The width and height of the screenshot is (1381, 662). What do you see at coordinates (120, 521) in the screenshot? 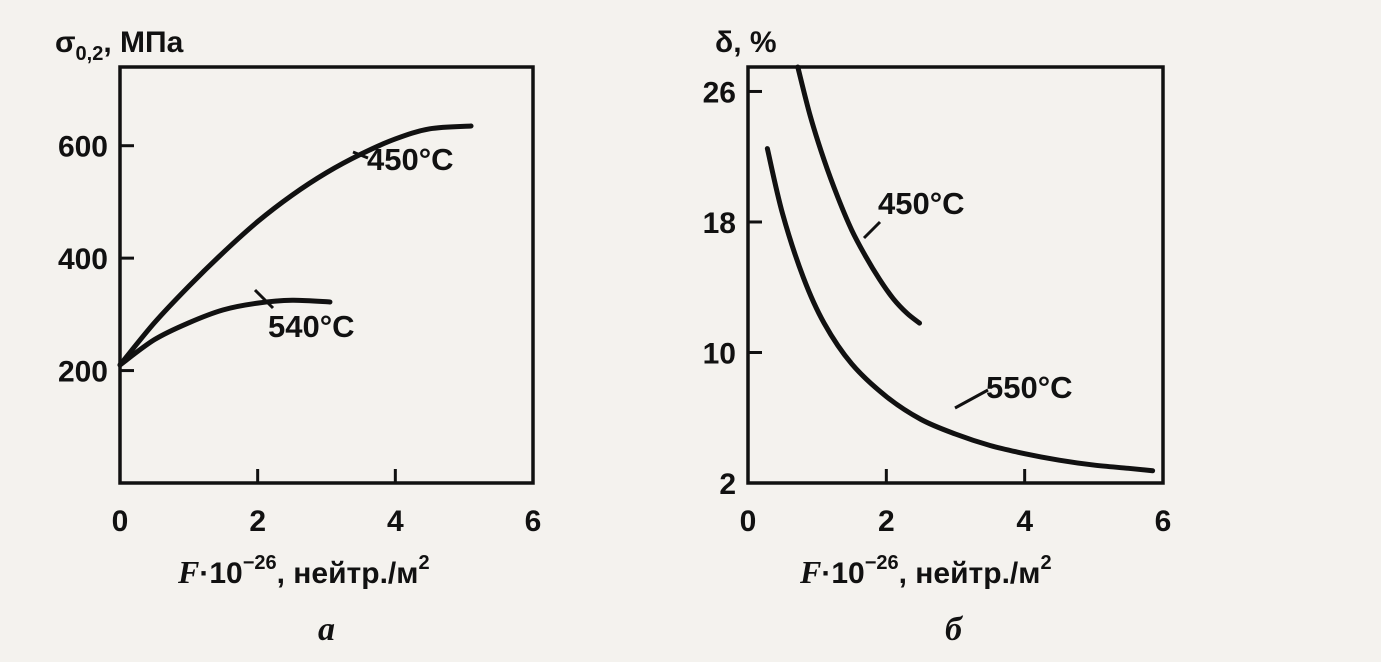
I see `panel-a-x-tick-label: 0` at bounding box center [120, 521].